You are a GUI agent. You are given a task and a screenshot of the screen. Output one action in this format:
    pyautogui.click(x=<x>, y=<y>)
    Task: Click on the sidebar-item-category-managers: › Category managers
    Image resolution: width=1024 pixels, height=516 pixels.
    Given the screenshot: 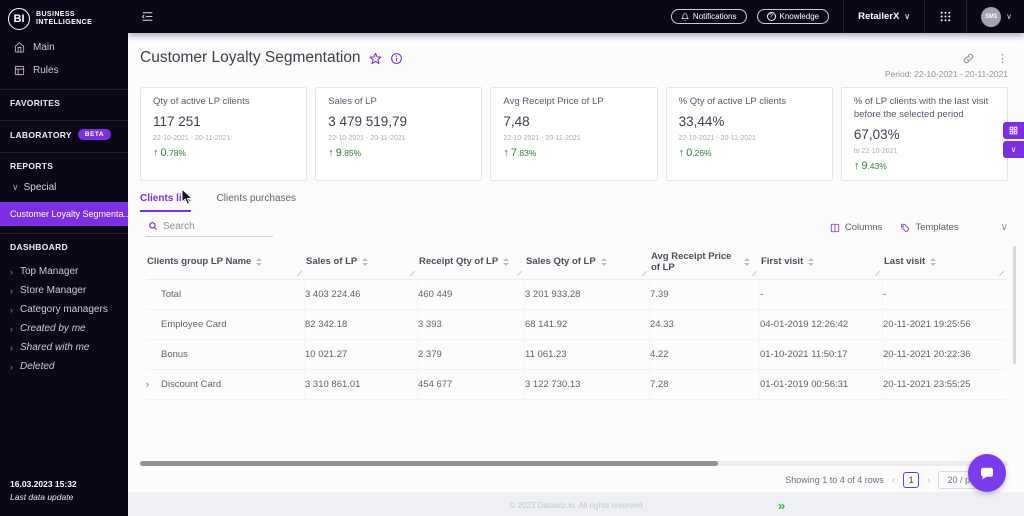 What is the action you would take?
    pyautogui.click(x=64, y=309)
    